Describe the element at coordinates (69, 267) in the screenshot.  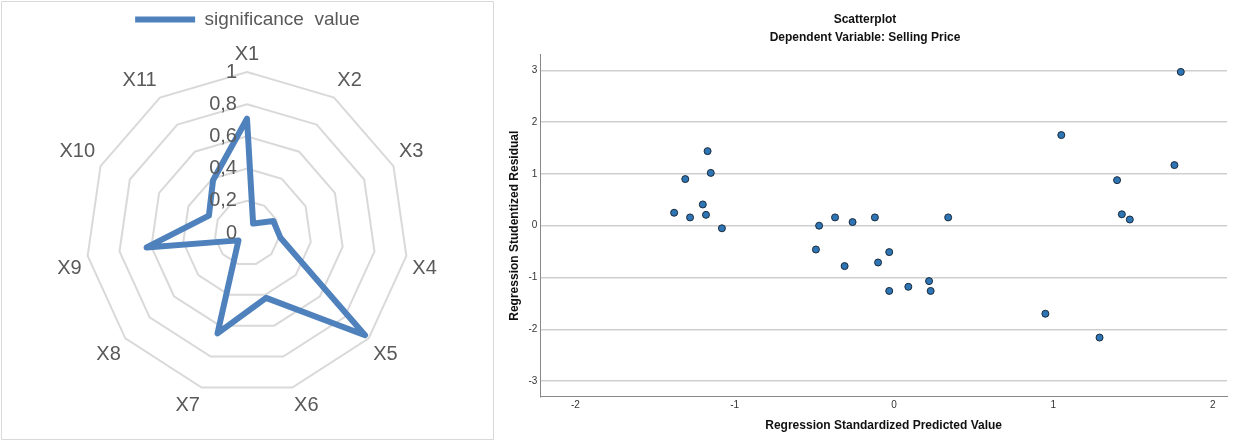
I see `spoke-label: X9` at that location.